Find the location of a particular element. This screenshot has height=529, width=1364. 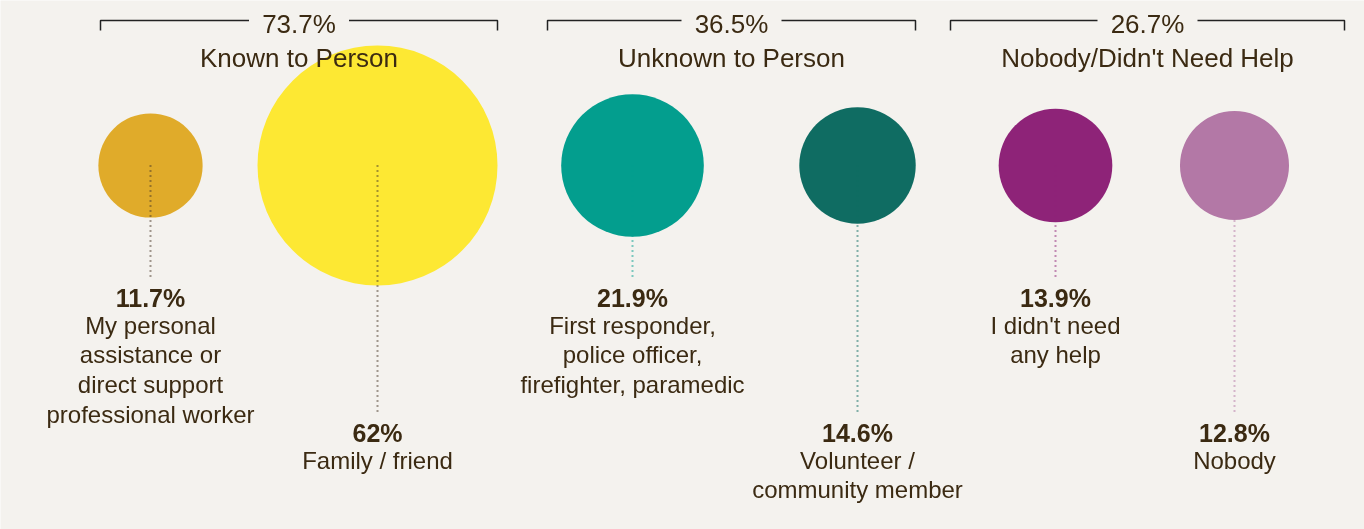

category-label: My personal assistance or direct support professional worker is located at coordinates (150, 369).